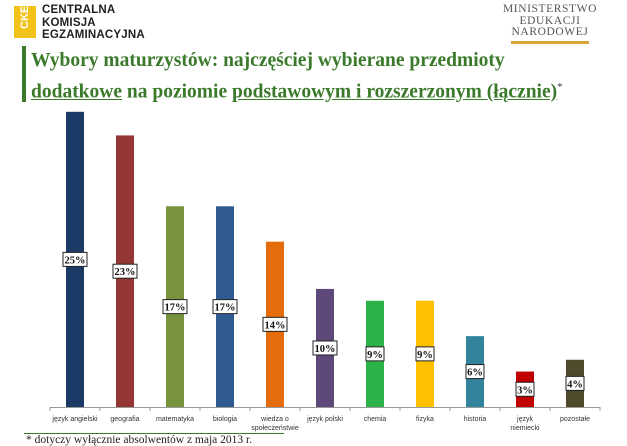  I want to click on cke-badge-icon: CKE, so click(25, 22).